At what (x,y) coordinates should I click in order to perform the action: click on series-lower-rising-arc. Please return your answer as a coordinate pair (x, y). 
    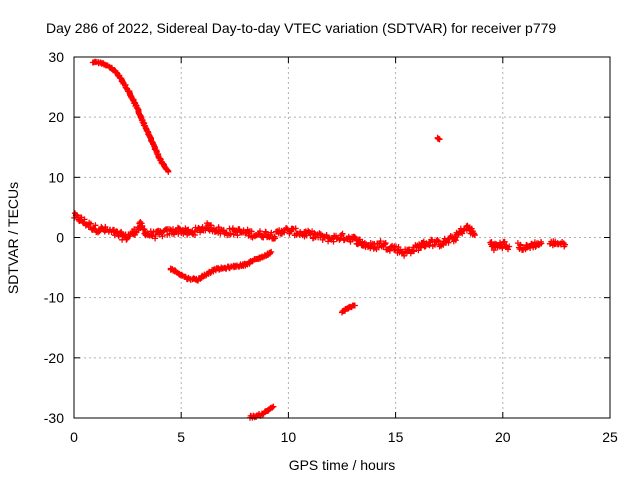
    Looking at the image, I should click on (221, 266).